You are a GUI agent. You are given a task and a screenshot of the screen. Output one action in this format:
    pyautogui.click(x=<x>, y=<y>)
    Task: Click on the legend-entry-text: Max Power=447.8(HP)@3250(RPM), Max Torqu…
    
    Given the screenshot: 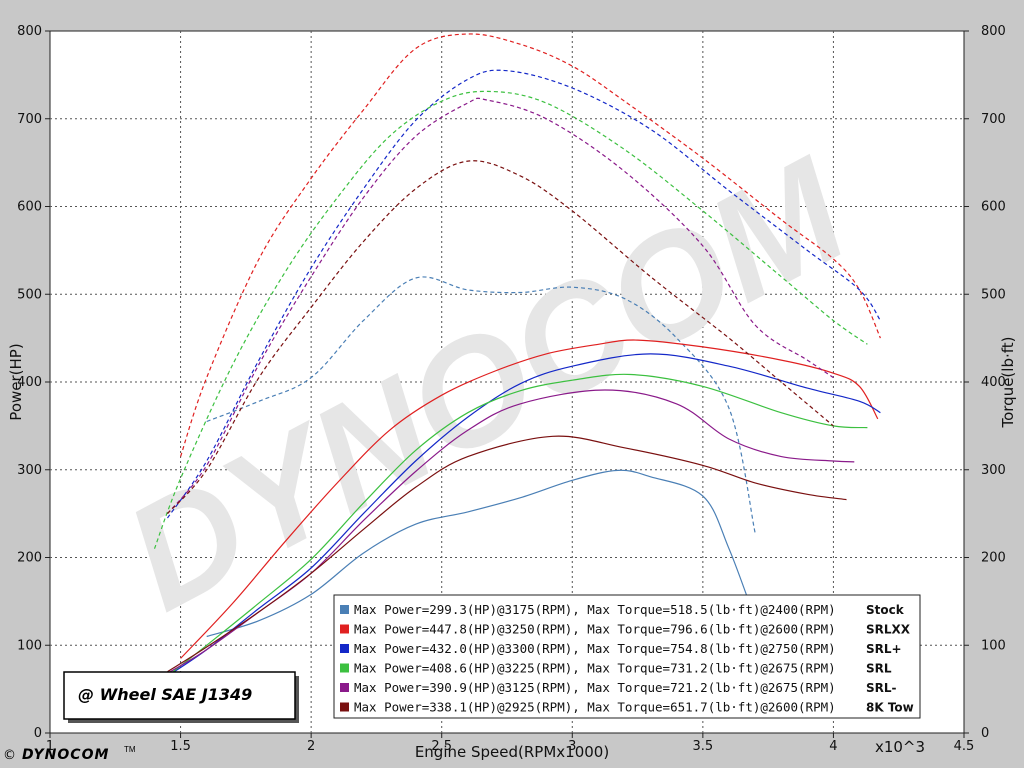 What is the action you would take?
    pyautogui.click(x=595, y=629)
    